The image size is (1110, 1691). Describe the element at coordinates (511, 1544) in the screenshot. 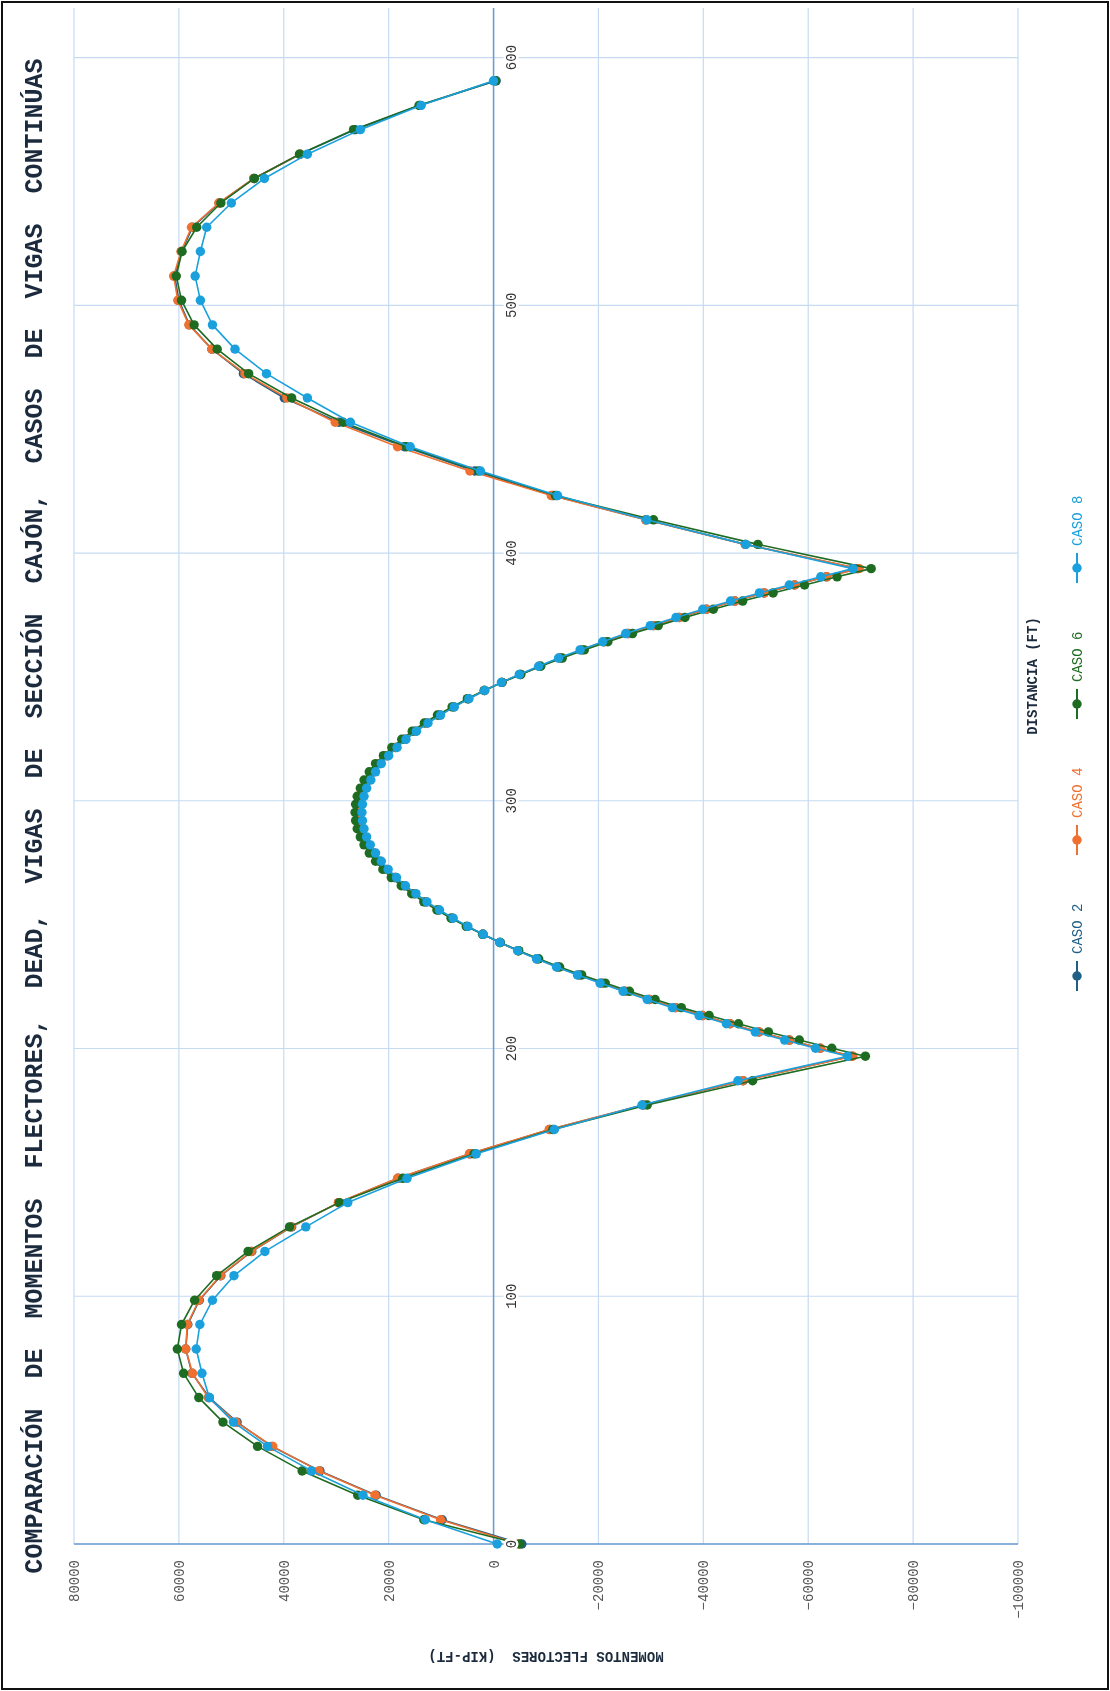

I see `y-tick-label: 0` at that location.